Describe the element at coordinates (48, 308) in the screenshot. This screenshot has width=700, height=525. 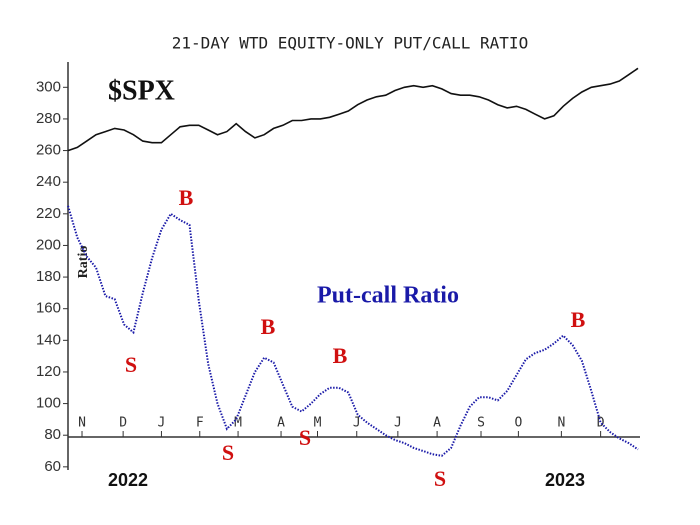
I see `y-tick-label: 160` at that location.